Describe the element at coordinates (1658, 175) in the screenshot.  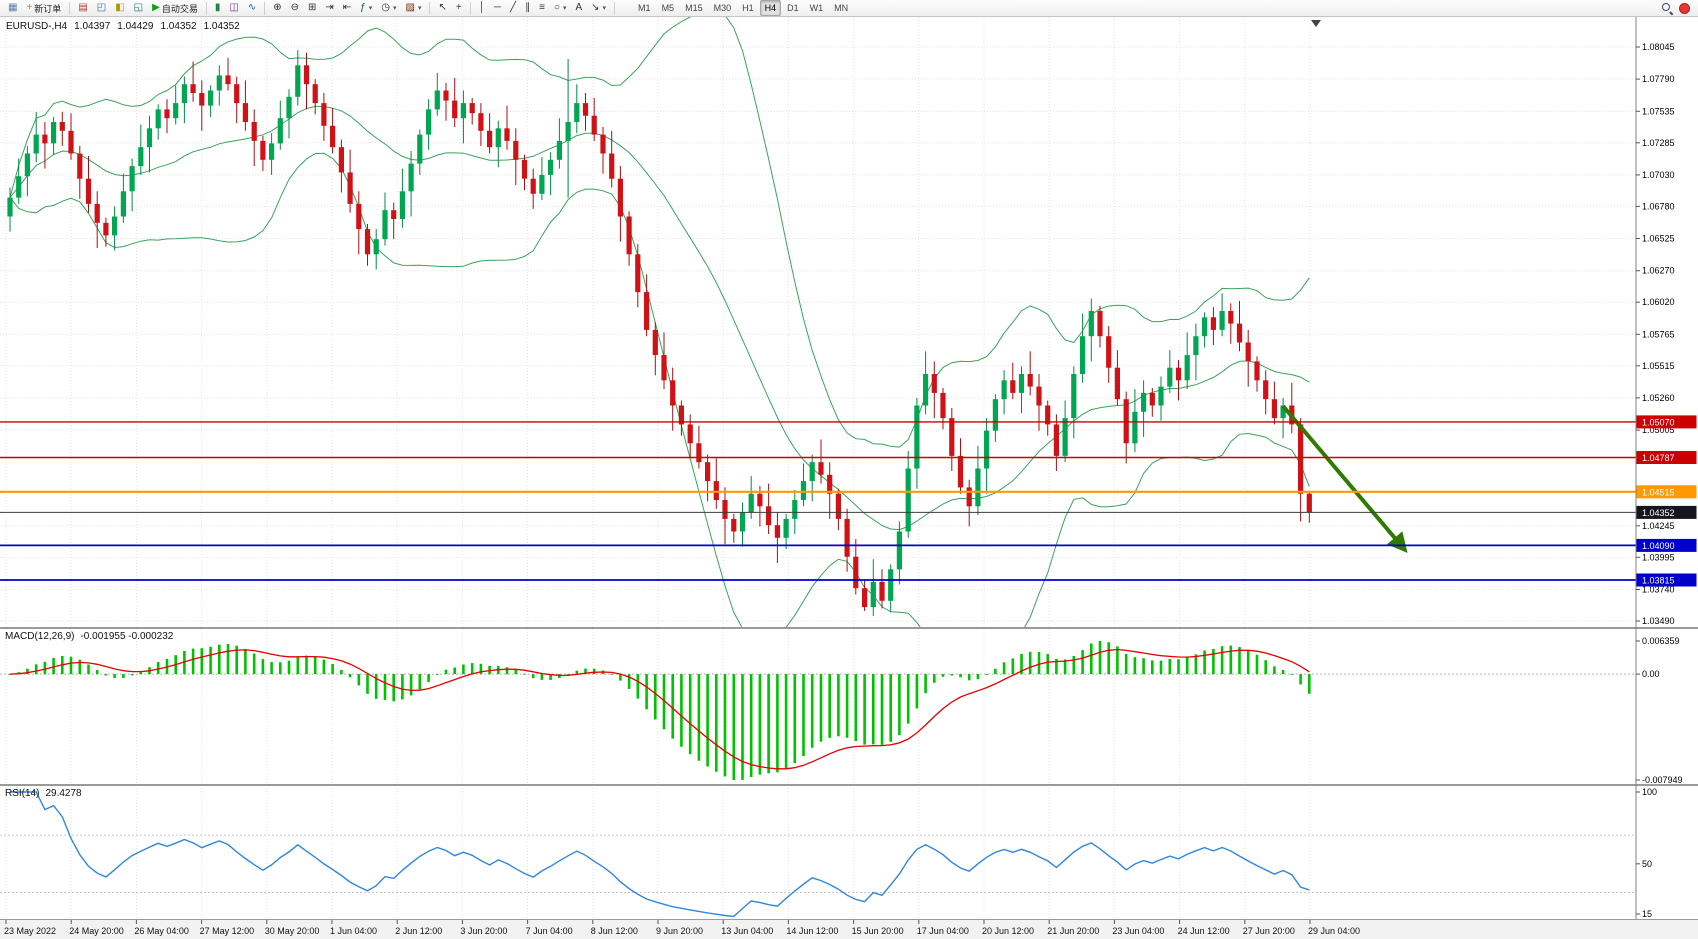
I see `price-axis-label: 1.07030` at that location.